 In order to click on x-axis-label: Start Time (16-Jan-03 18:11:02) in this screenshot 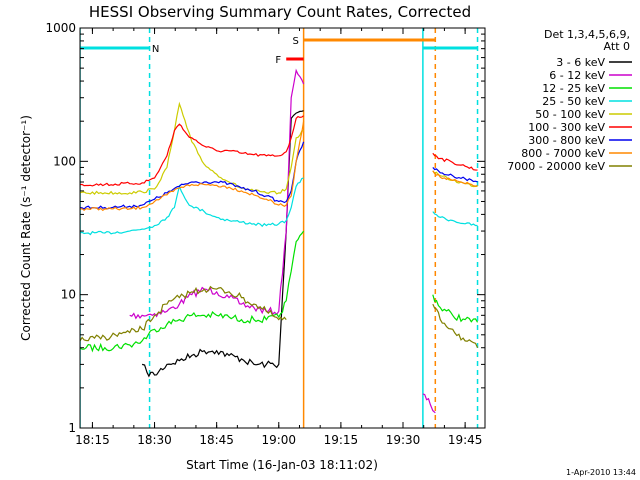, I will do `click(282, 465)`.